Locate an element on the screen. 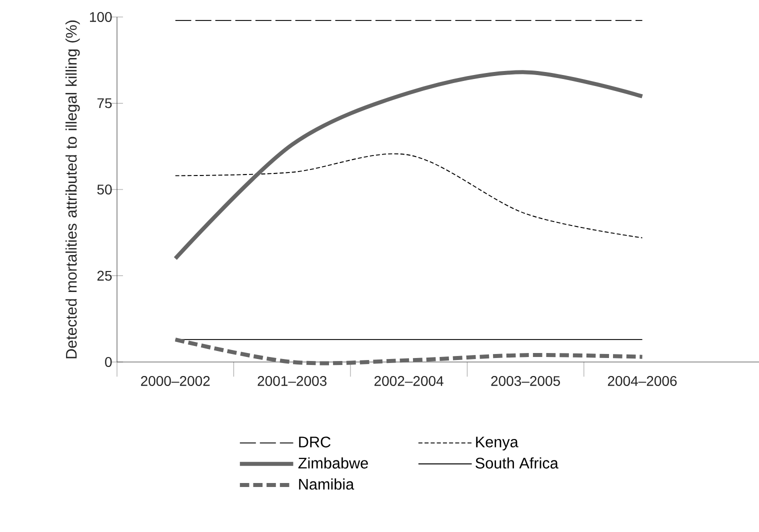 This screenshot has height=532, width=759. line-series is located at coordinates (408, 352).